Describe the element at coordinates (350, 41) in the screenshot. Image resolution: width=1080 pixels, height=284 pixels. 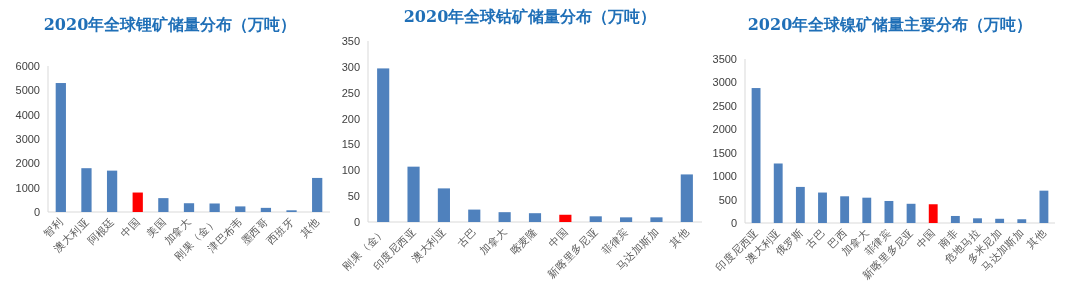
I see `y-tick-label: 350` at that location.